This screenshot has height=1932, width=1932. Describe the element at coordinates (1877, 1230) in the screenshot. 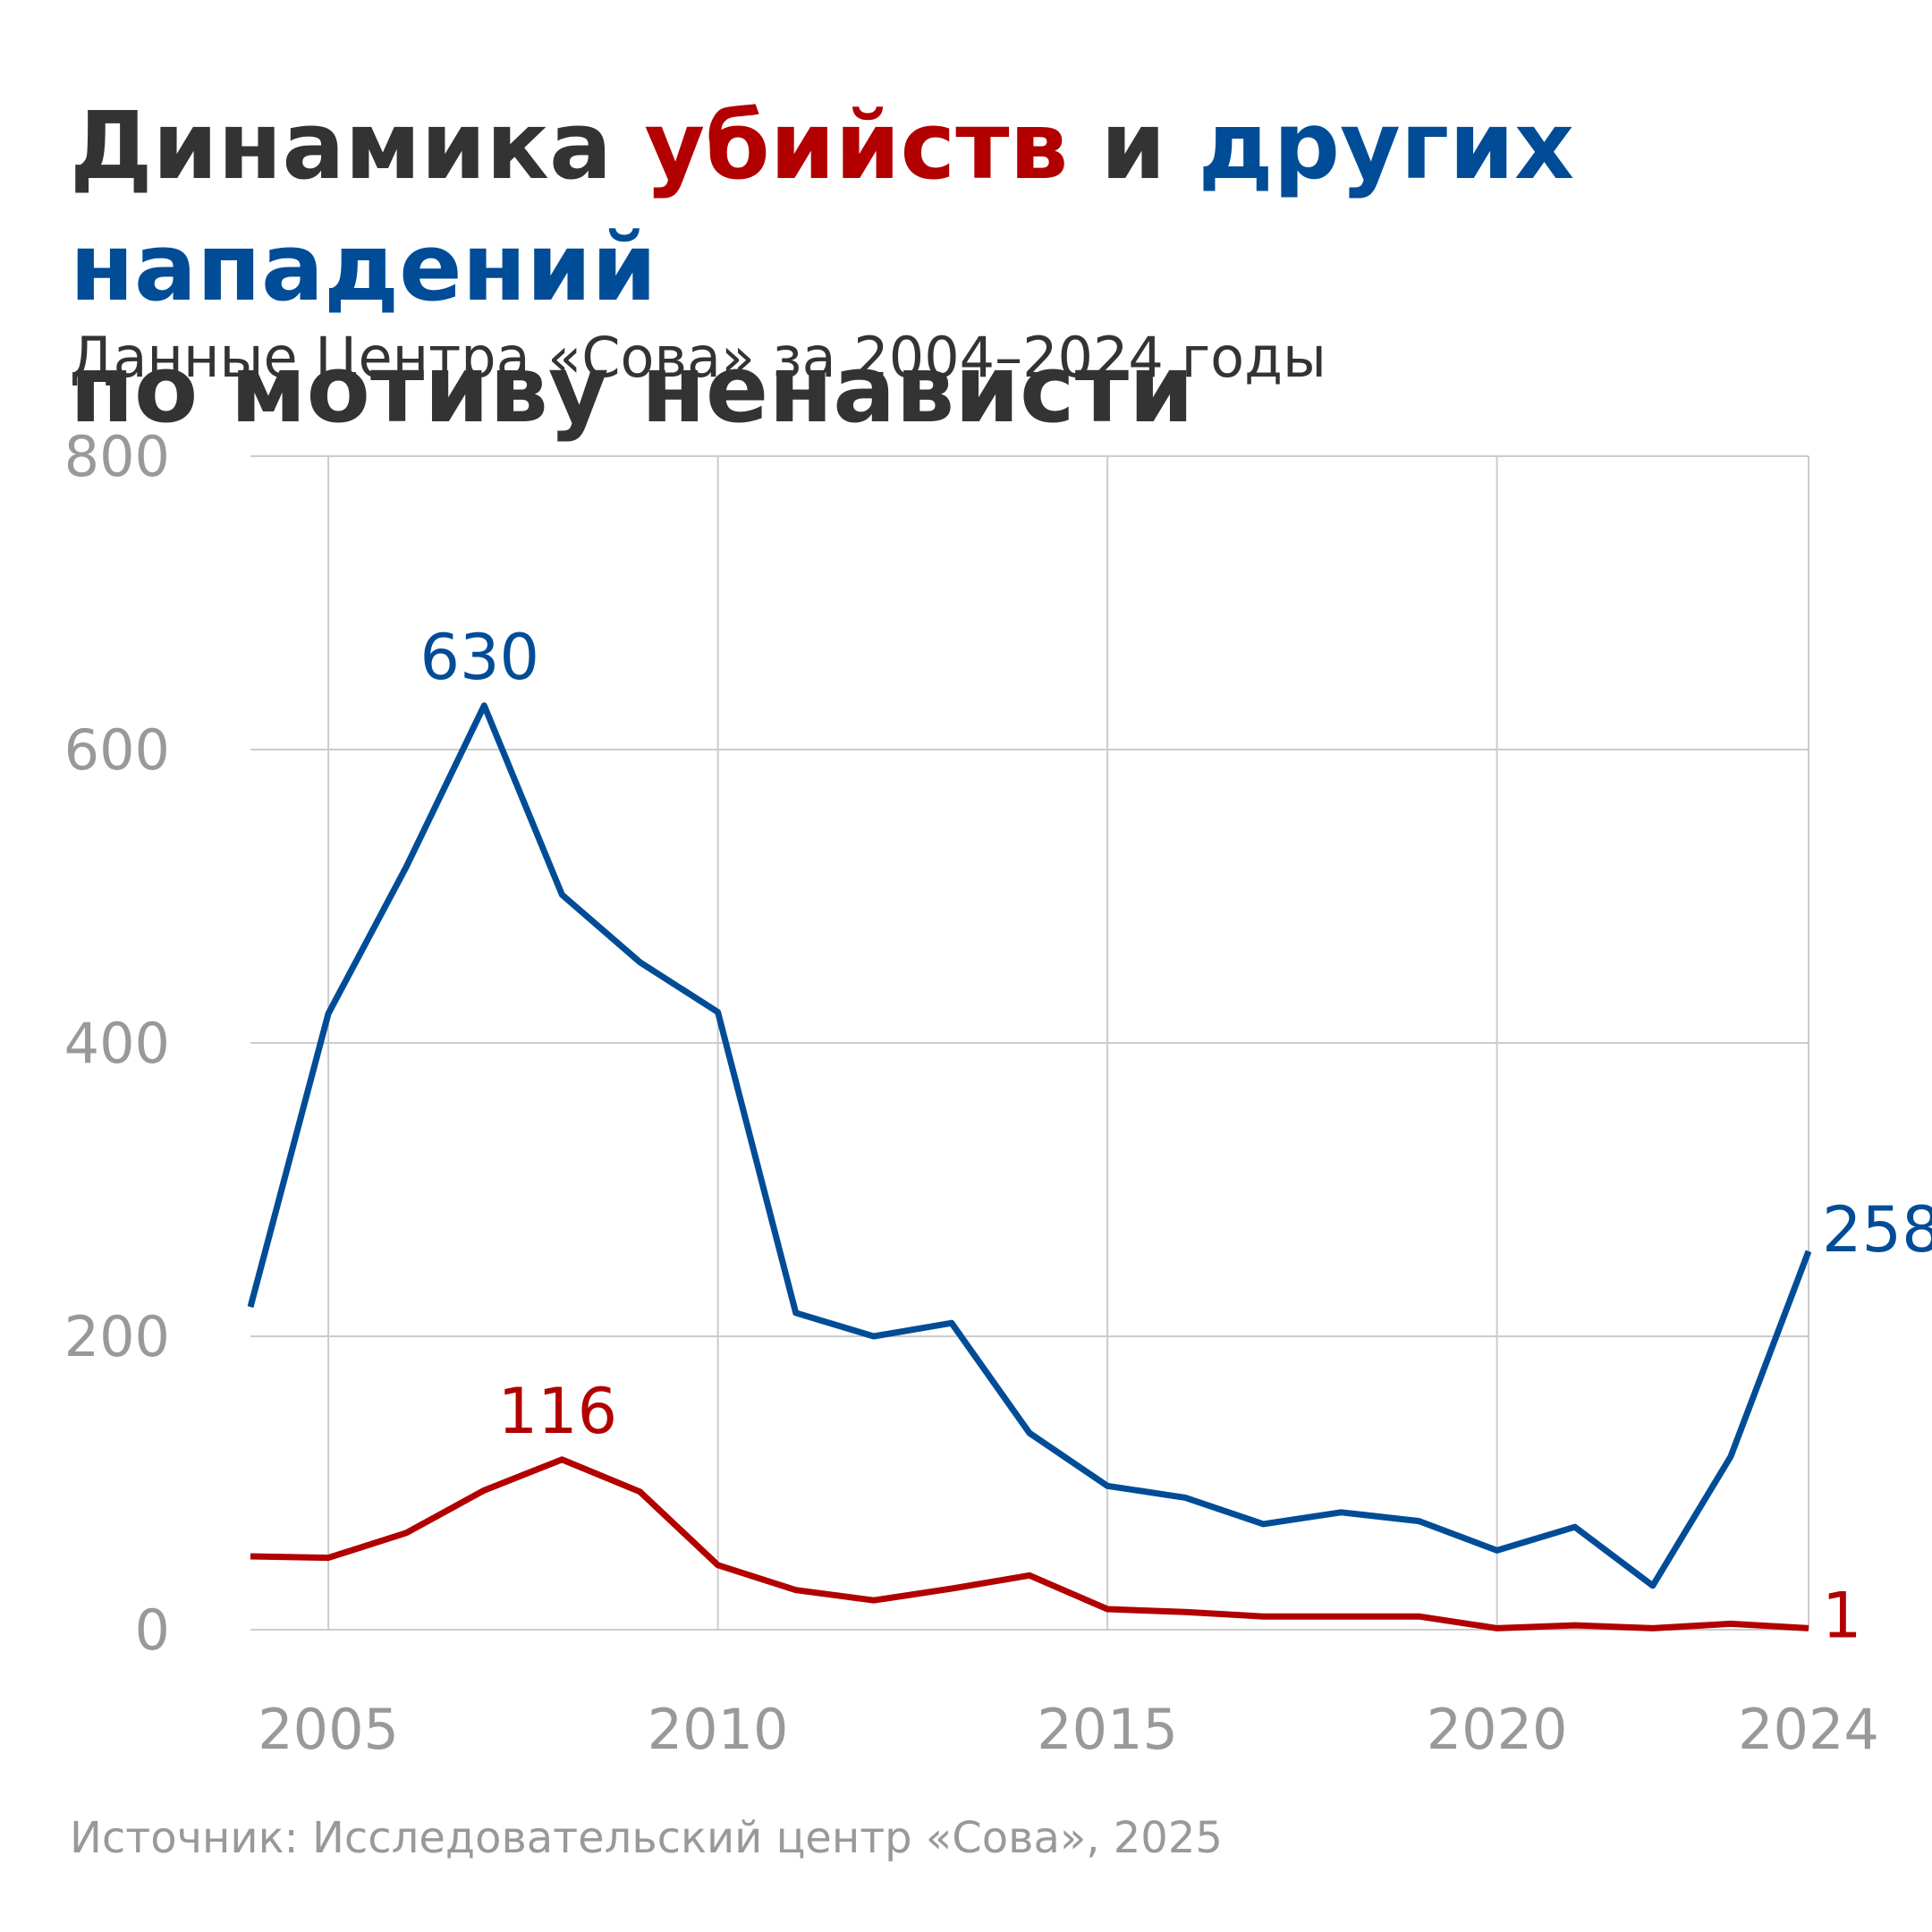

I see `data-label: 258` at that location.